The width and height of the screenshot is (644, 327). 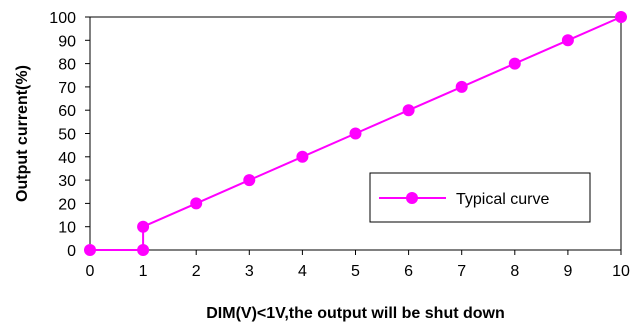 What do you see at coordinates (502, 199) in the screenshot?
I see `legend-label: Typical curve` at bounding box center [502, 199].